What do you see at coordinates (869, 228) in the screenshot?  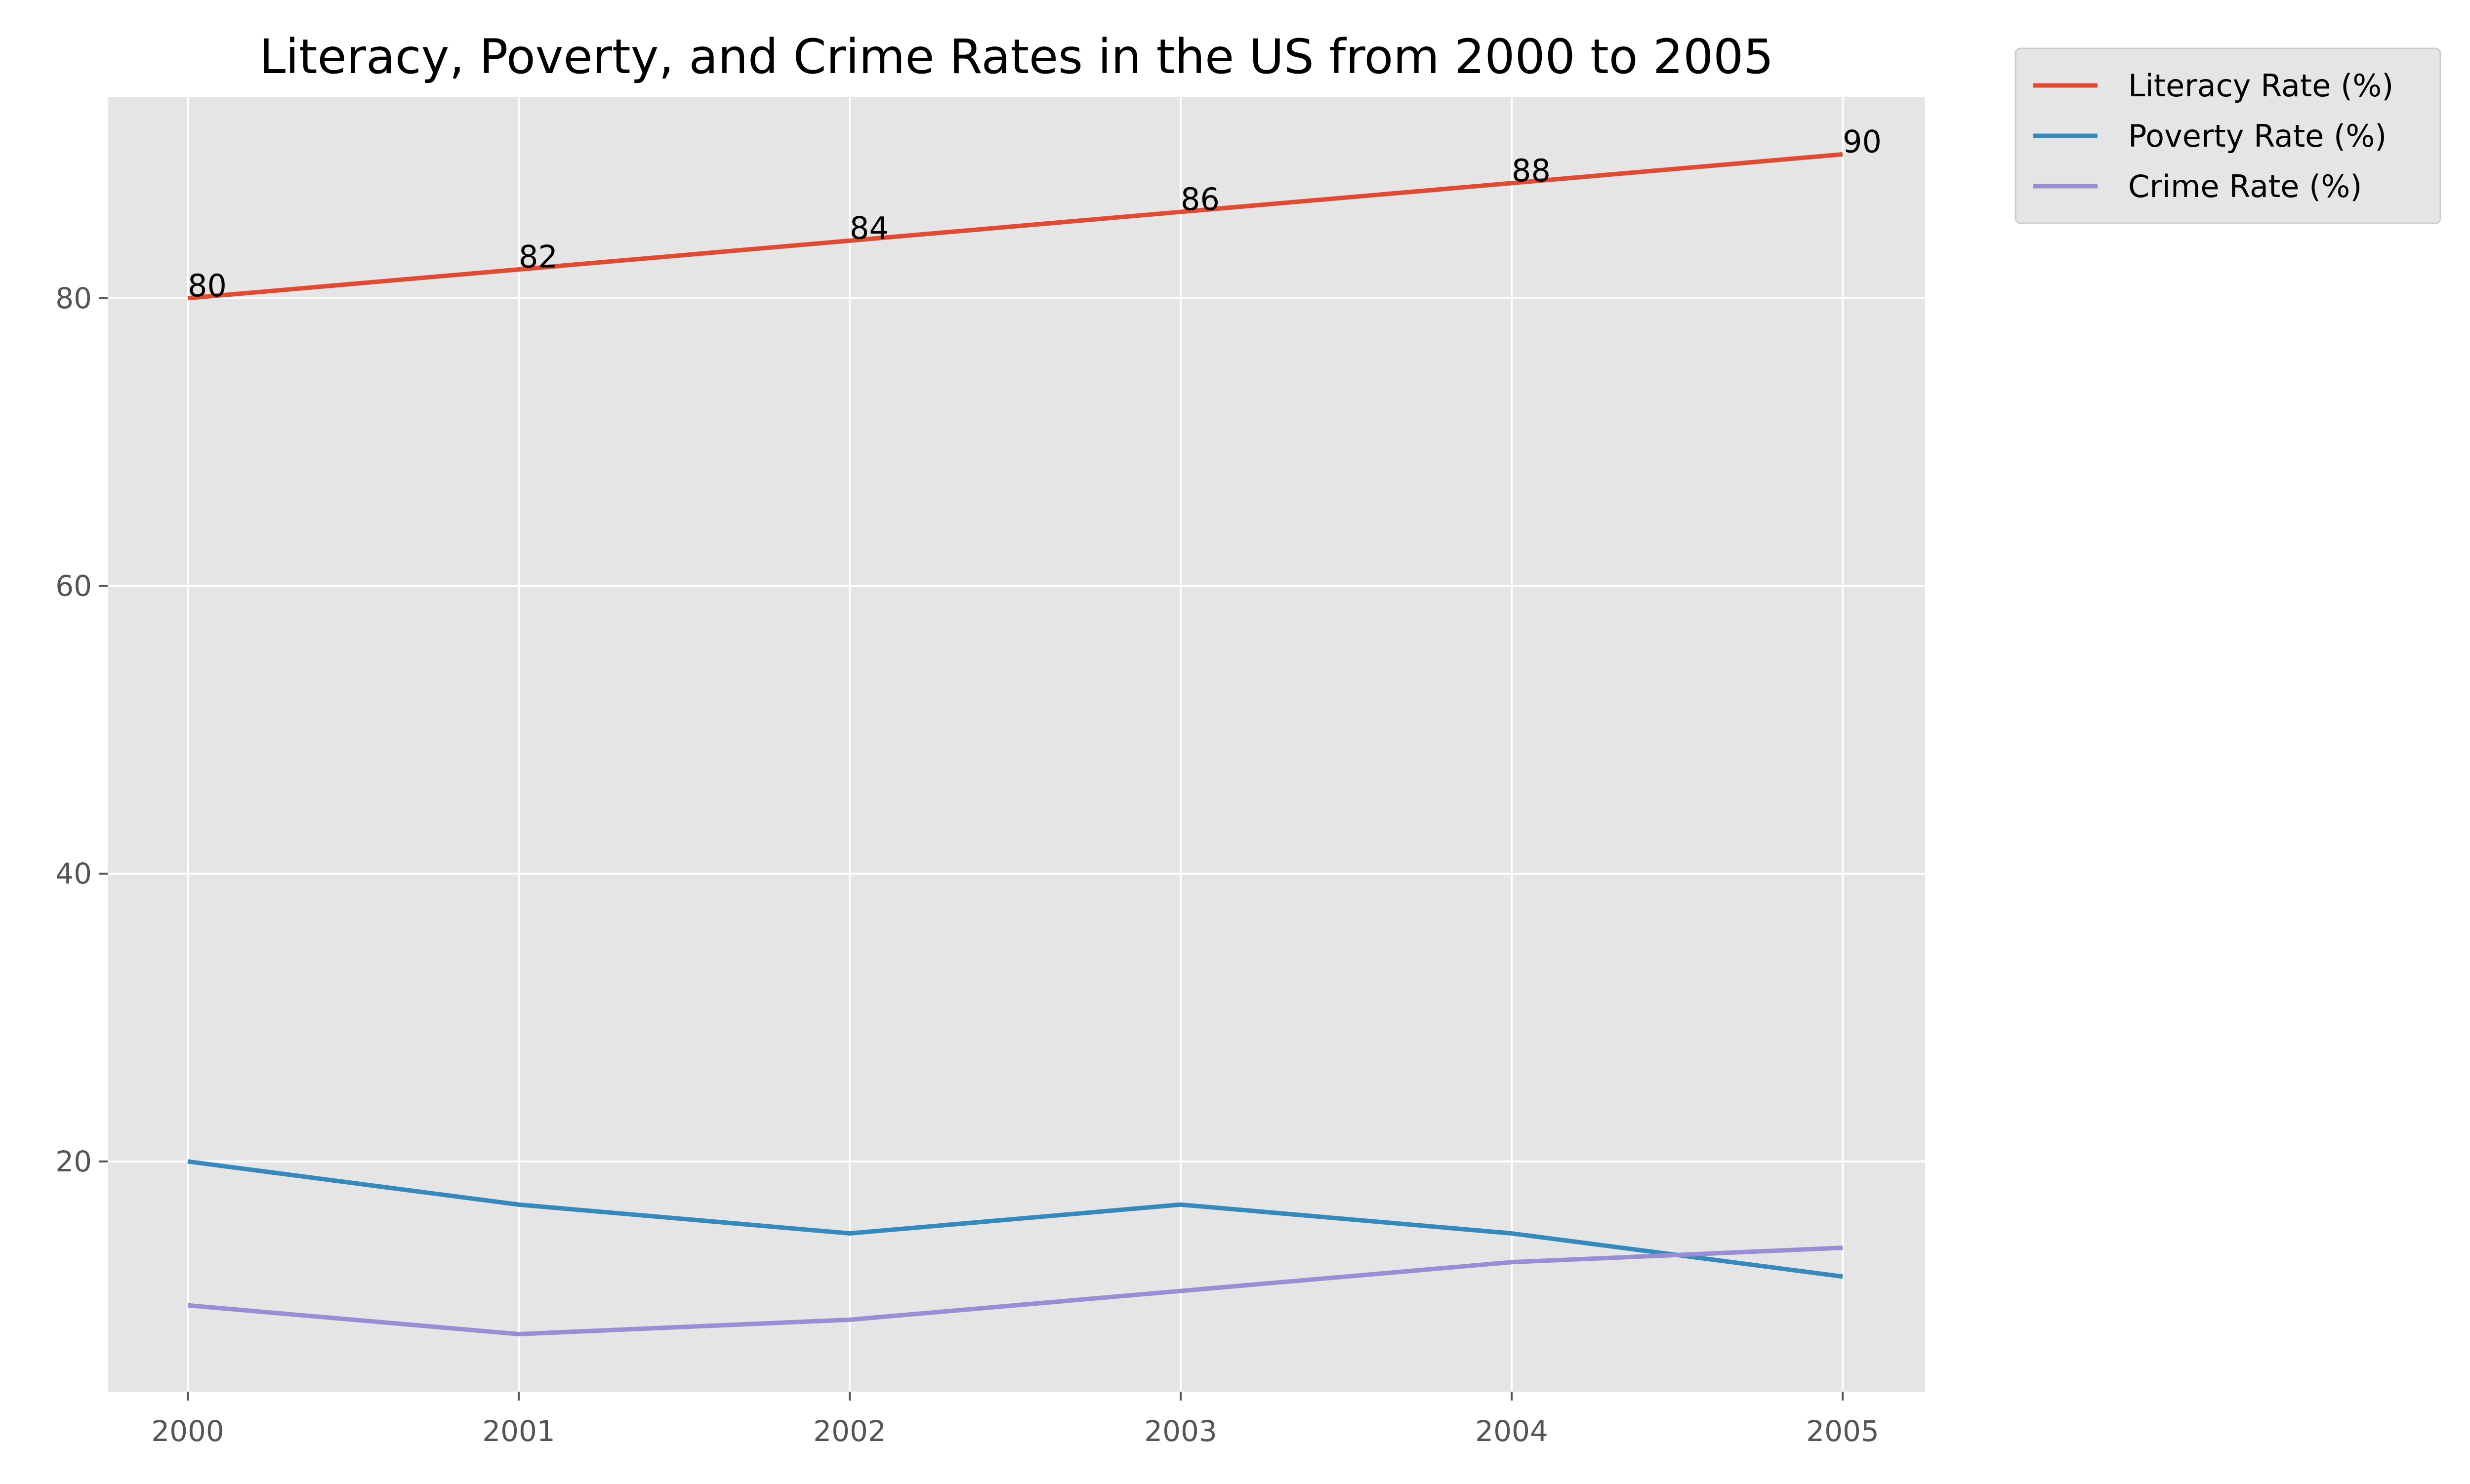 I see `data-label: 84` at bounding box center [869, 228].